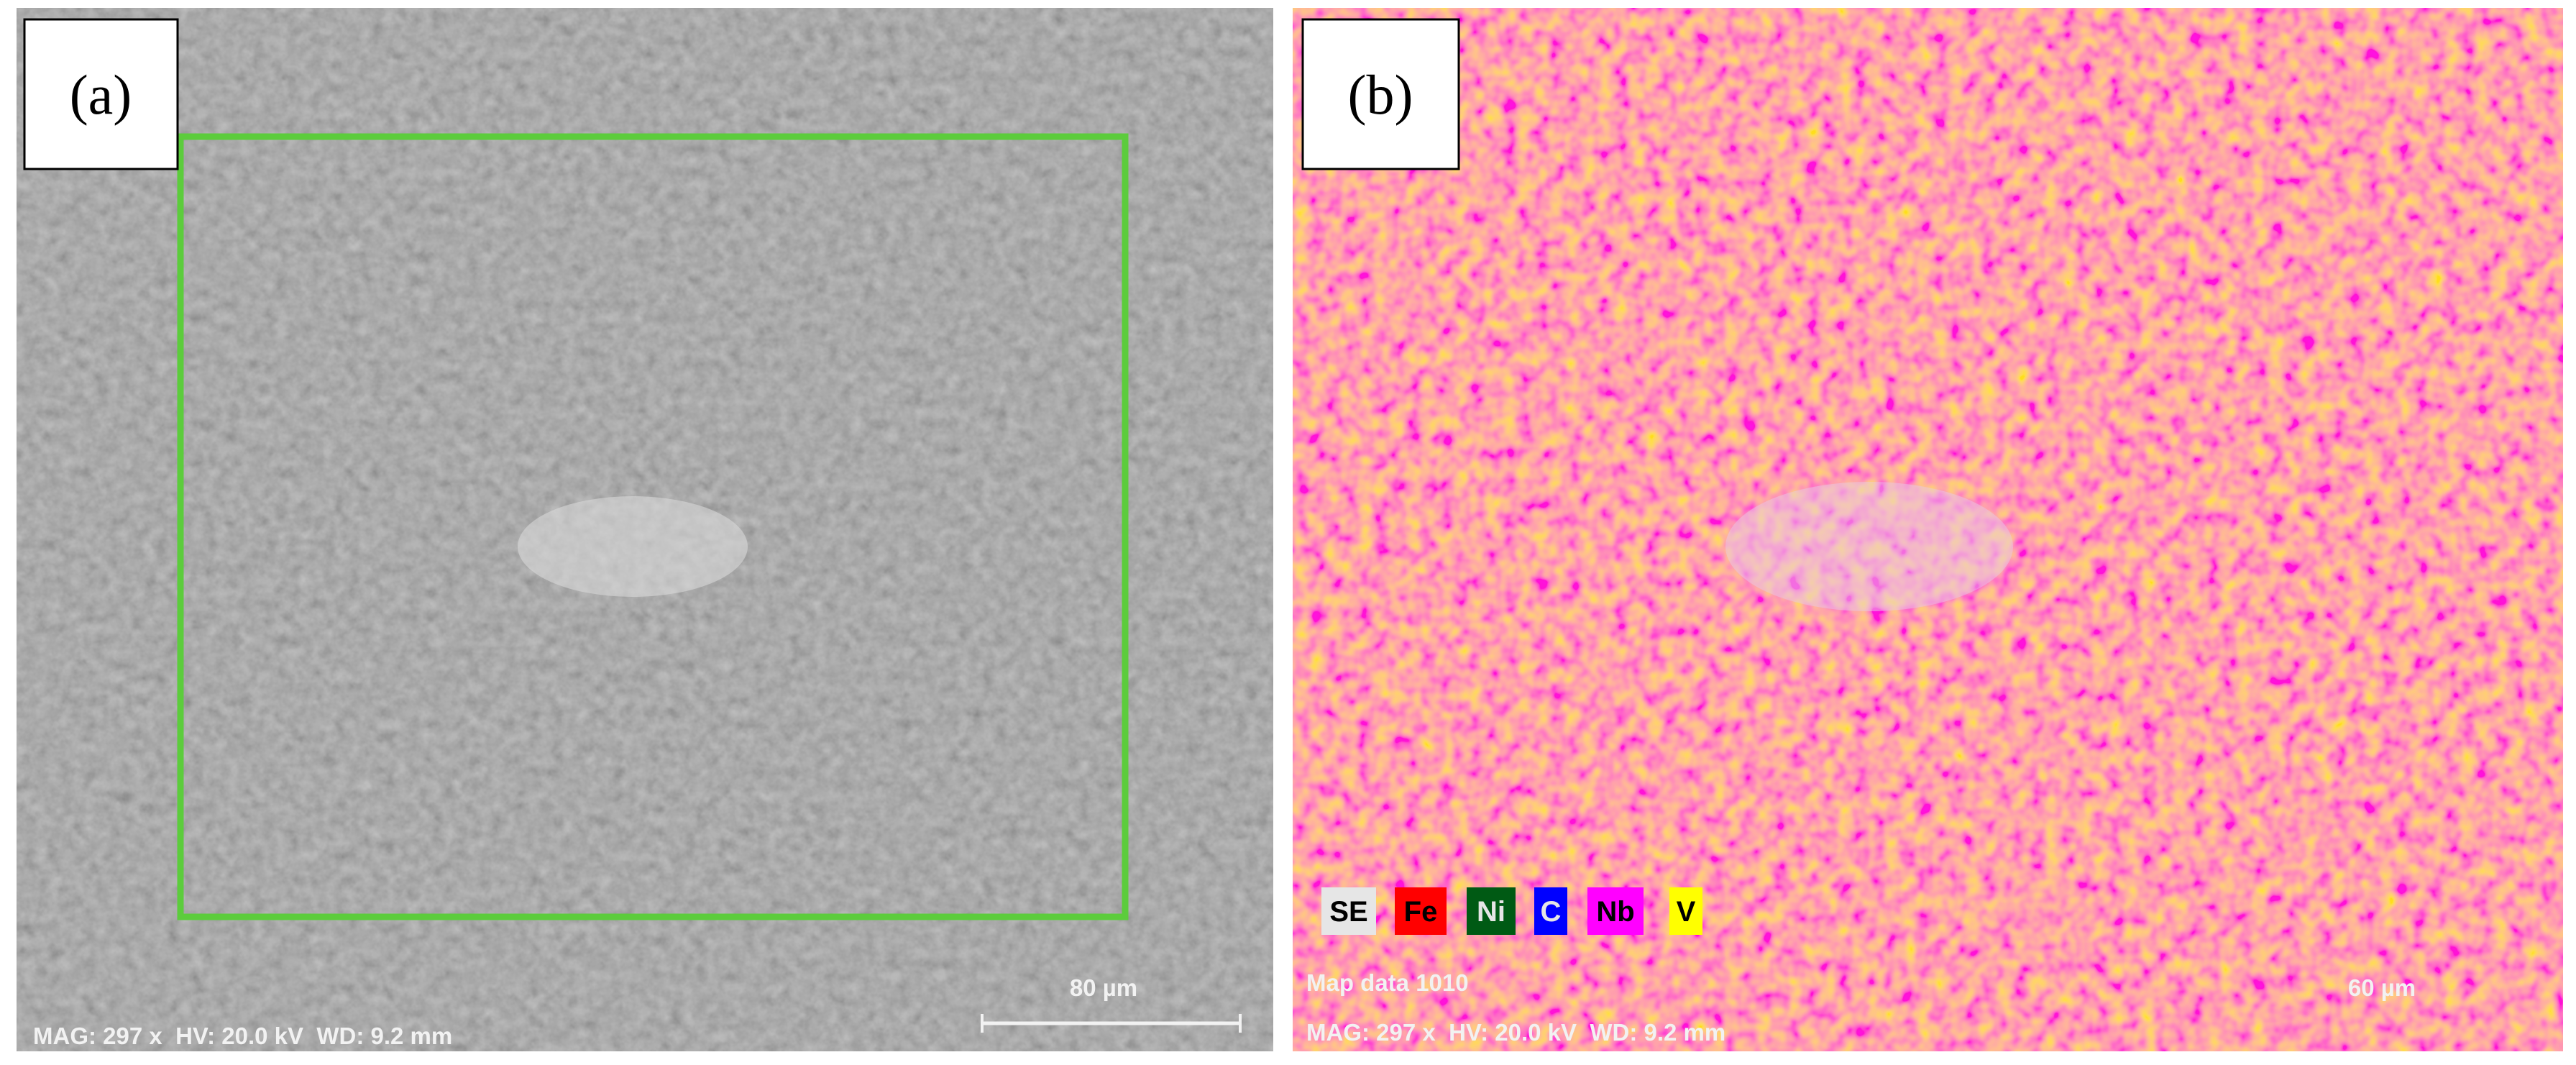 This screenshot has width=2576, height=1065. I want to click on sem-feature, so click(633, 546).